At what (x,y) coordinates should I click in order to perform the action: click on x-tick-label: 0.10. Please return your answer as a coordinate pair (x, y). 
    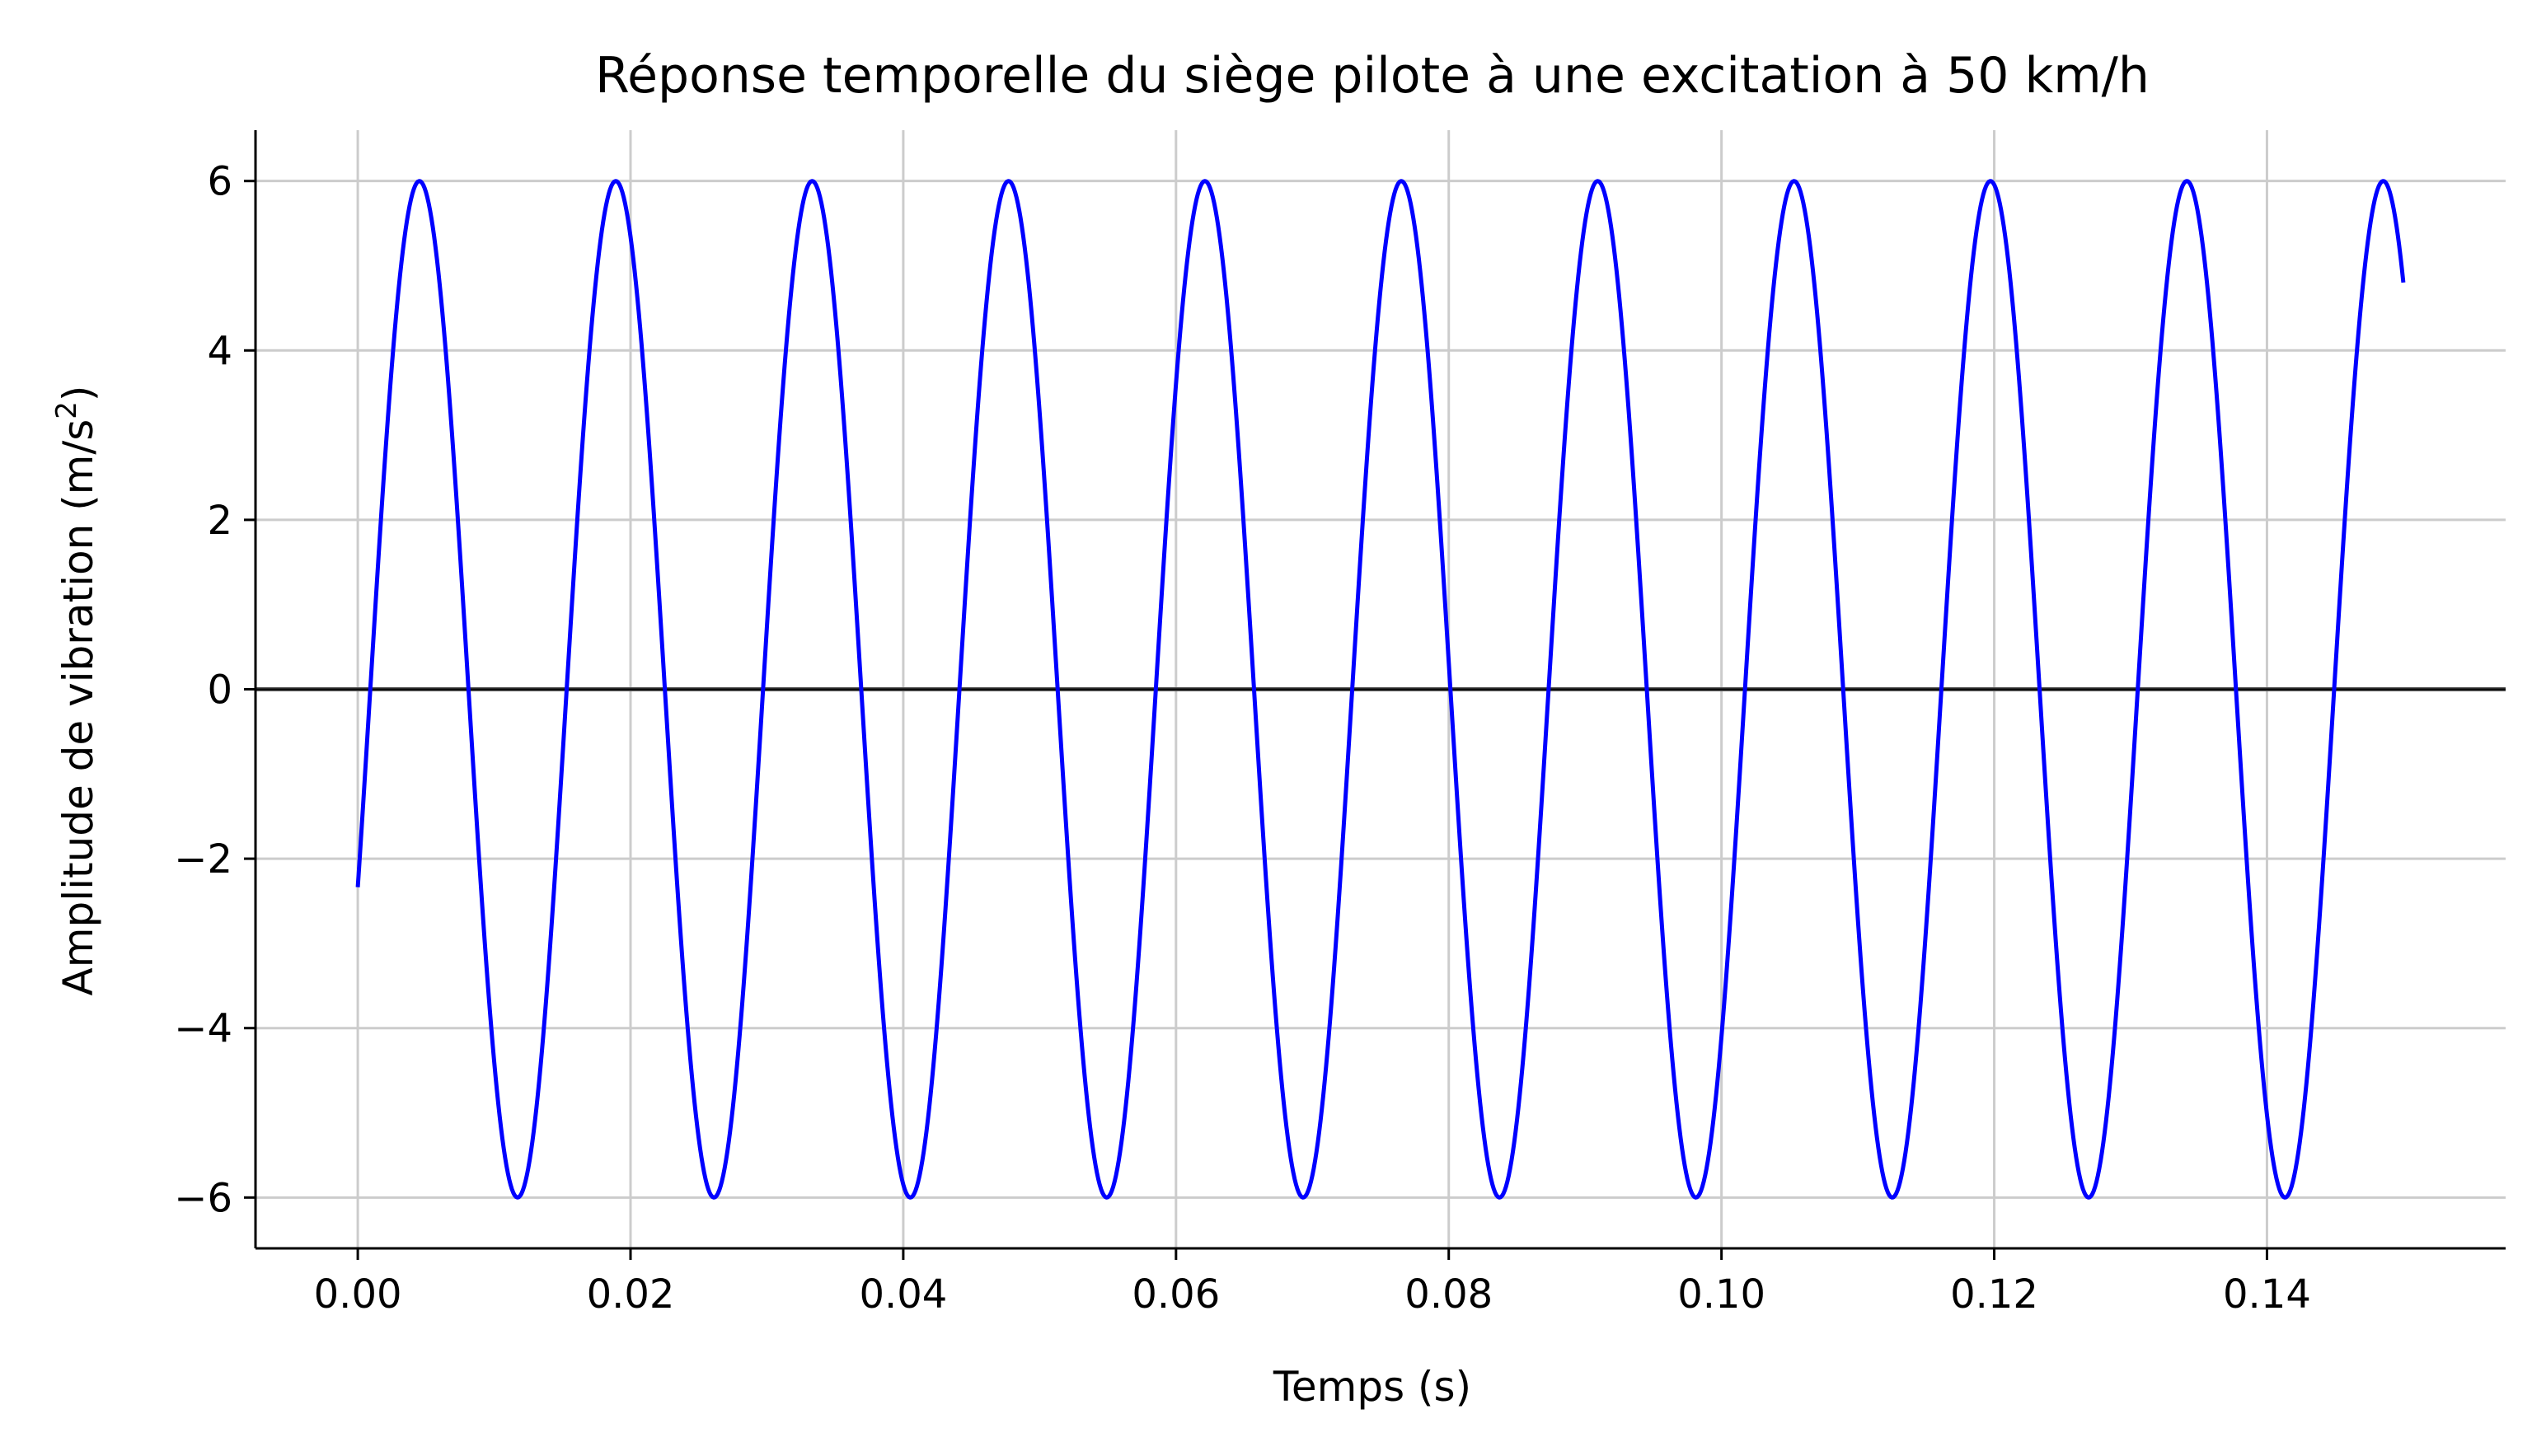
    Looking at the image, I should click on (1721, 1294).